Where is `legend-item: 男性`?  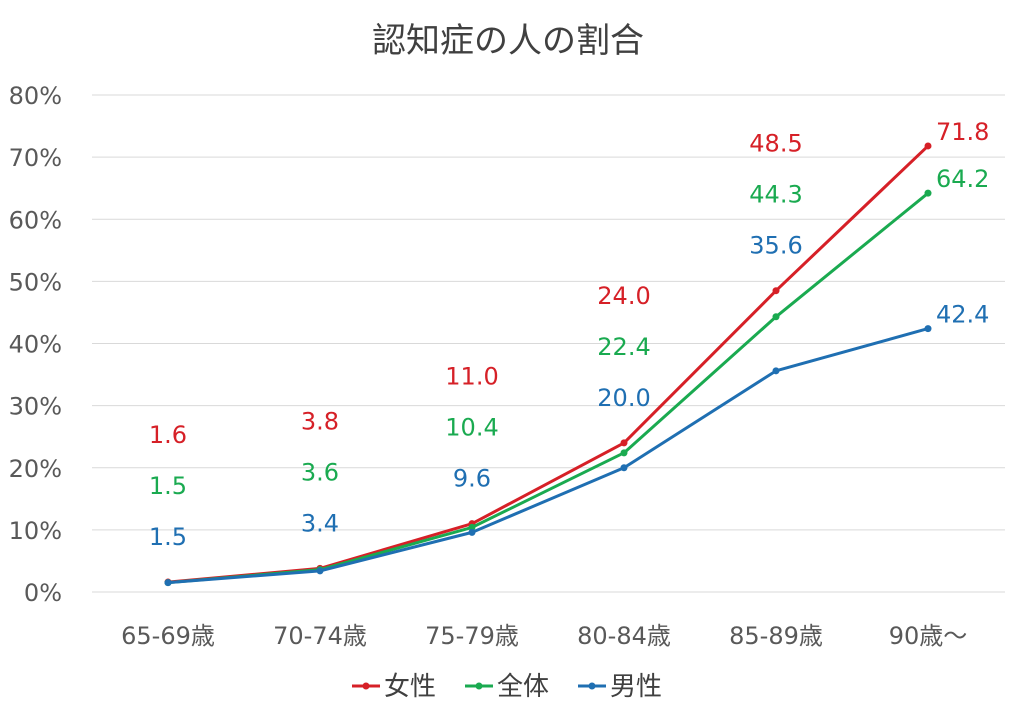 legend-item: 男性 is located at coordinates (620, 687).